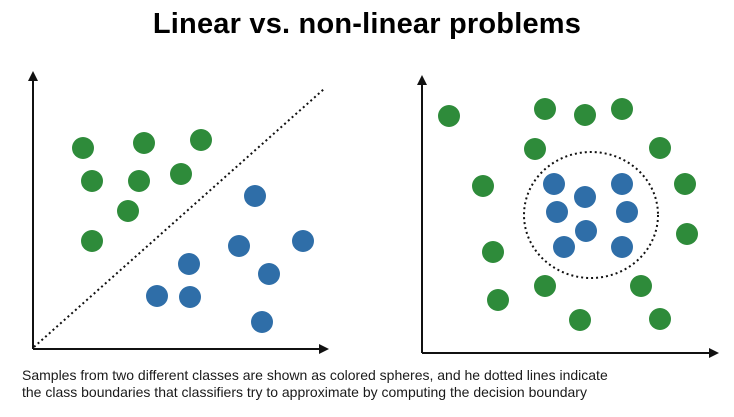 Image resolution: width=734 pixels, height=417 pixels. What do you see at coordinates (230, 259) in the screenshot?
I see `left-class-b-points` at bounding box center [230, 259].